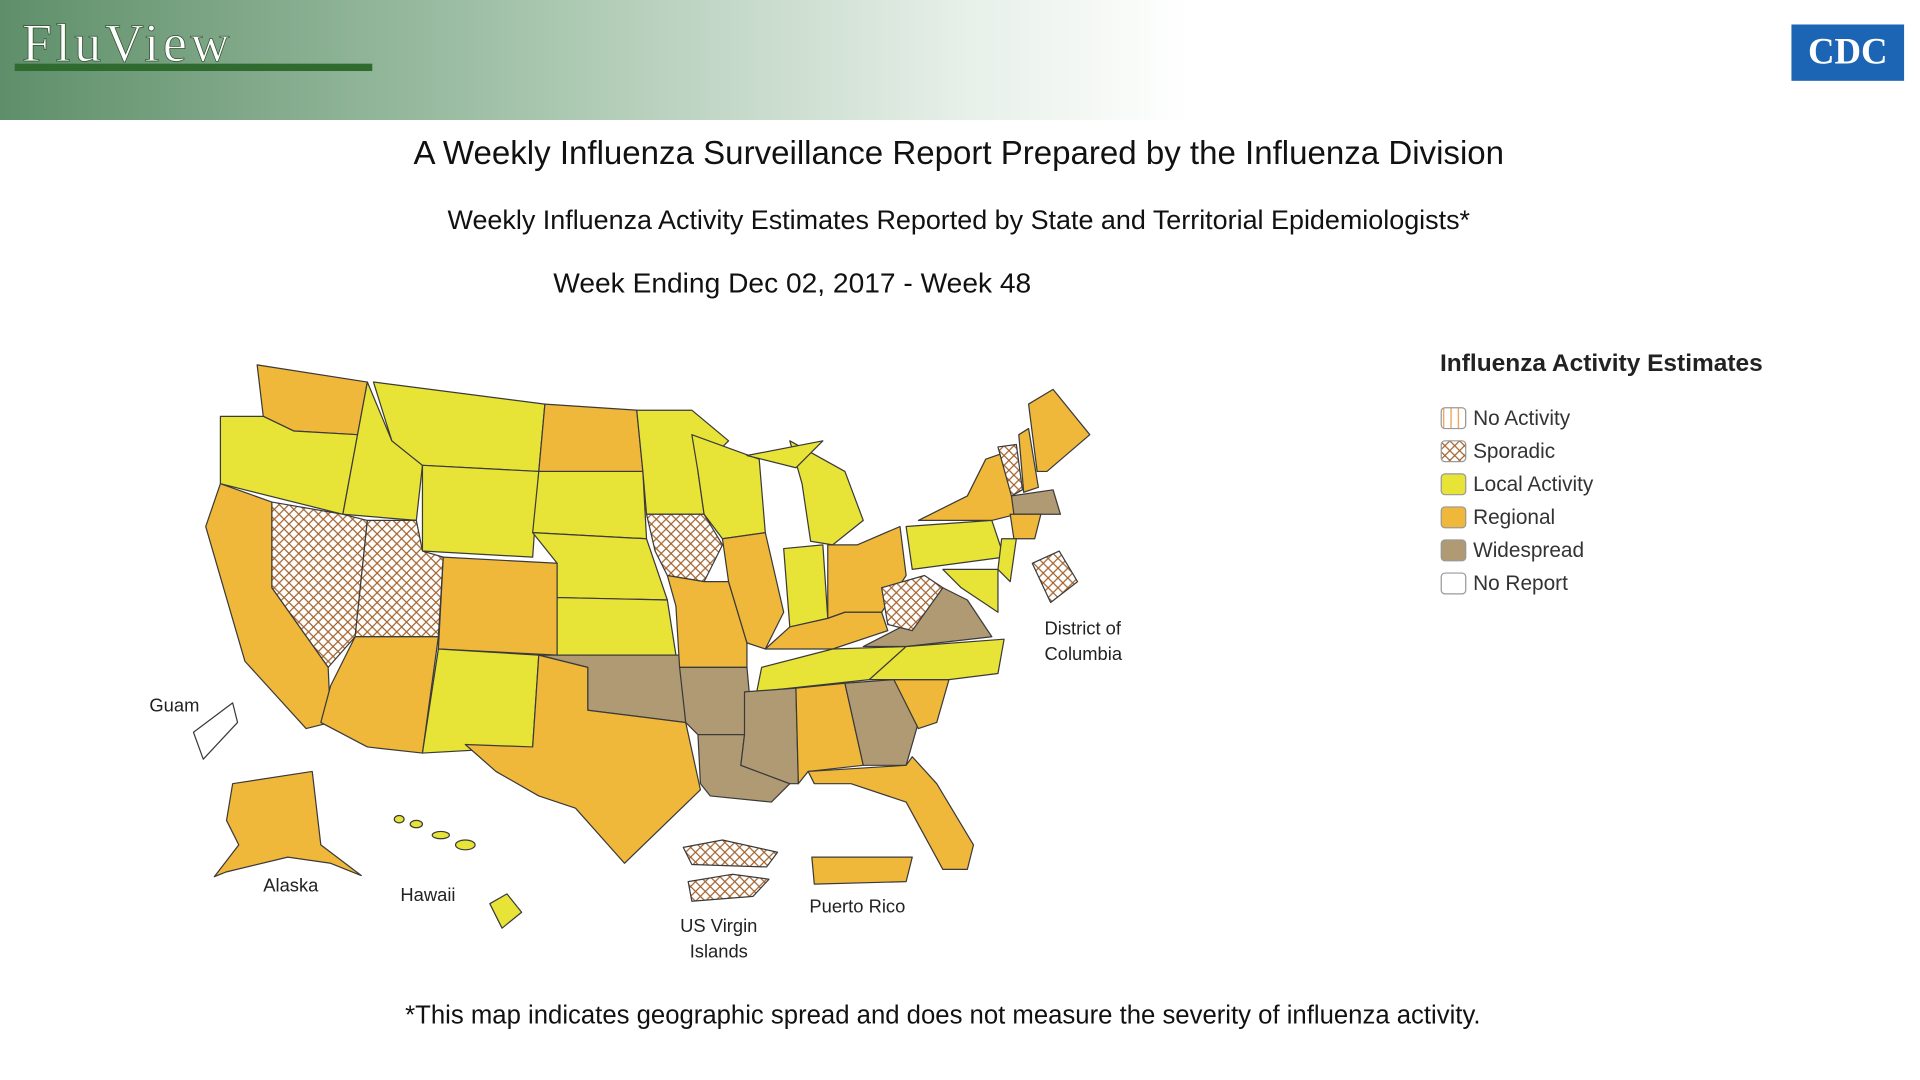 This screenshot has width=1920, height=1080. Describe the element at coordinates (960, 60) in the screenshot. I see `header-banner` at that location.